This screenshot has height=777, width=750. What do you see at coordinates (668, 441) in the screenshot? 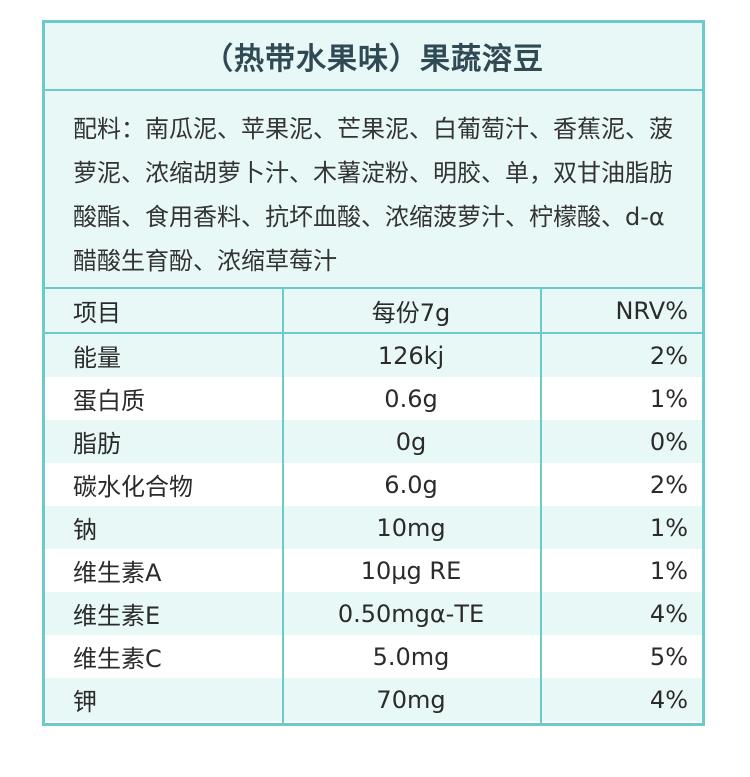
I see `row-nrv: 0%` at bounding box center [668, 441].